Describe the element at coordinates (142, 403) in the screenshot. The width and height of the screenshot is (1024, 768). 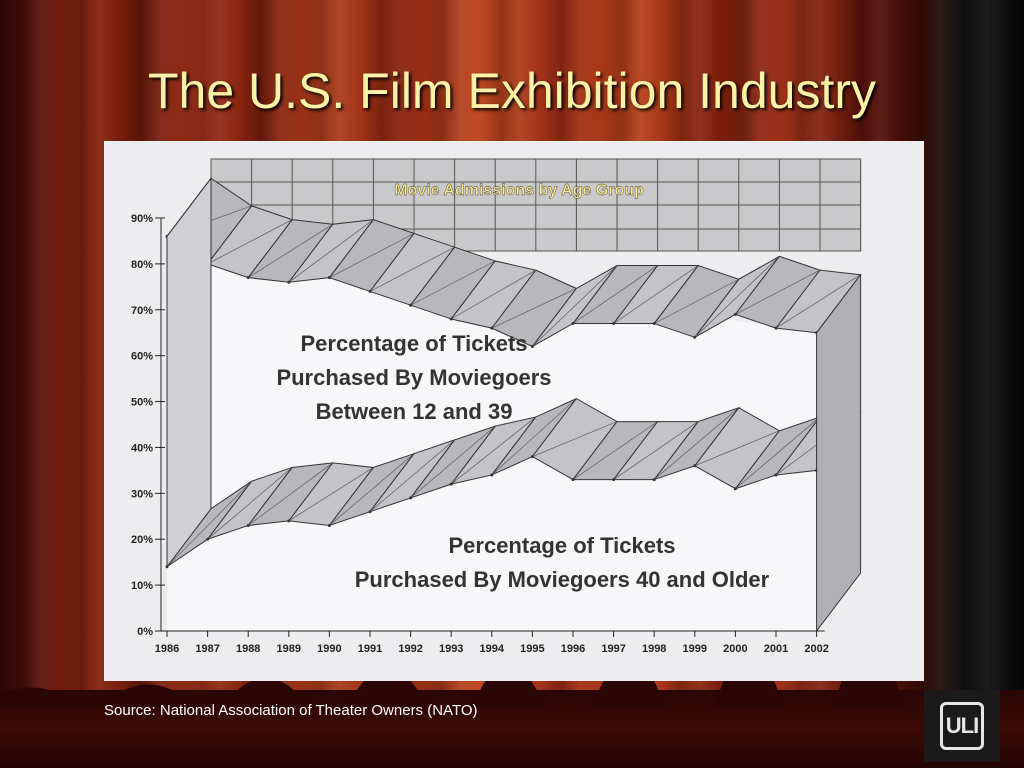
I see `y-tick-label: 50%` at that location.